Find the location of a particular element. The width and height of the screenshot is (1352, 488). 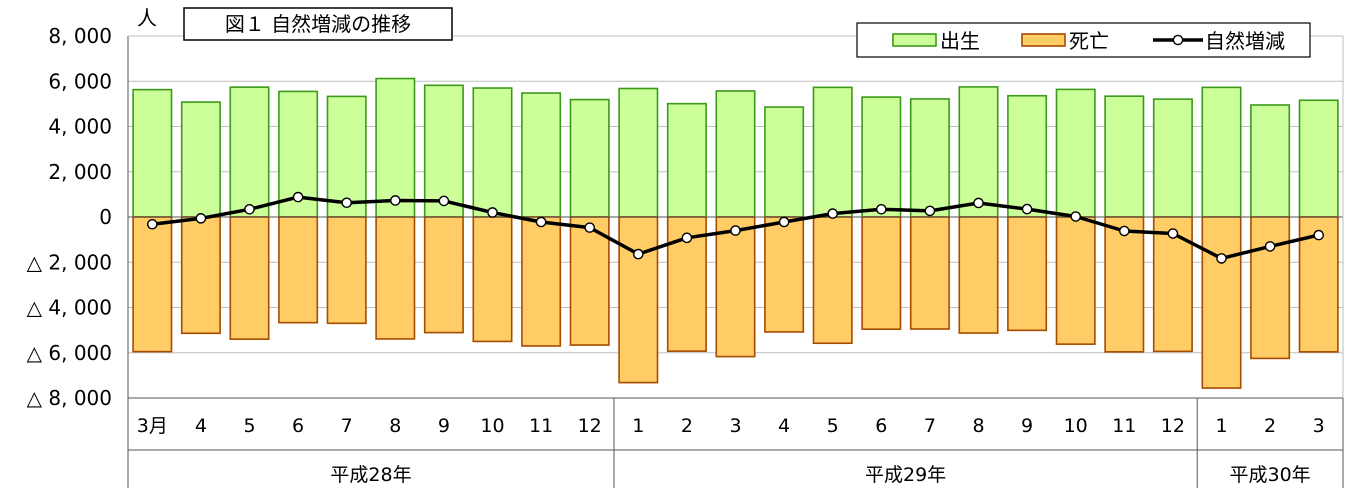

y-unit-label: 人 is located at coordinates (147, 18).